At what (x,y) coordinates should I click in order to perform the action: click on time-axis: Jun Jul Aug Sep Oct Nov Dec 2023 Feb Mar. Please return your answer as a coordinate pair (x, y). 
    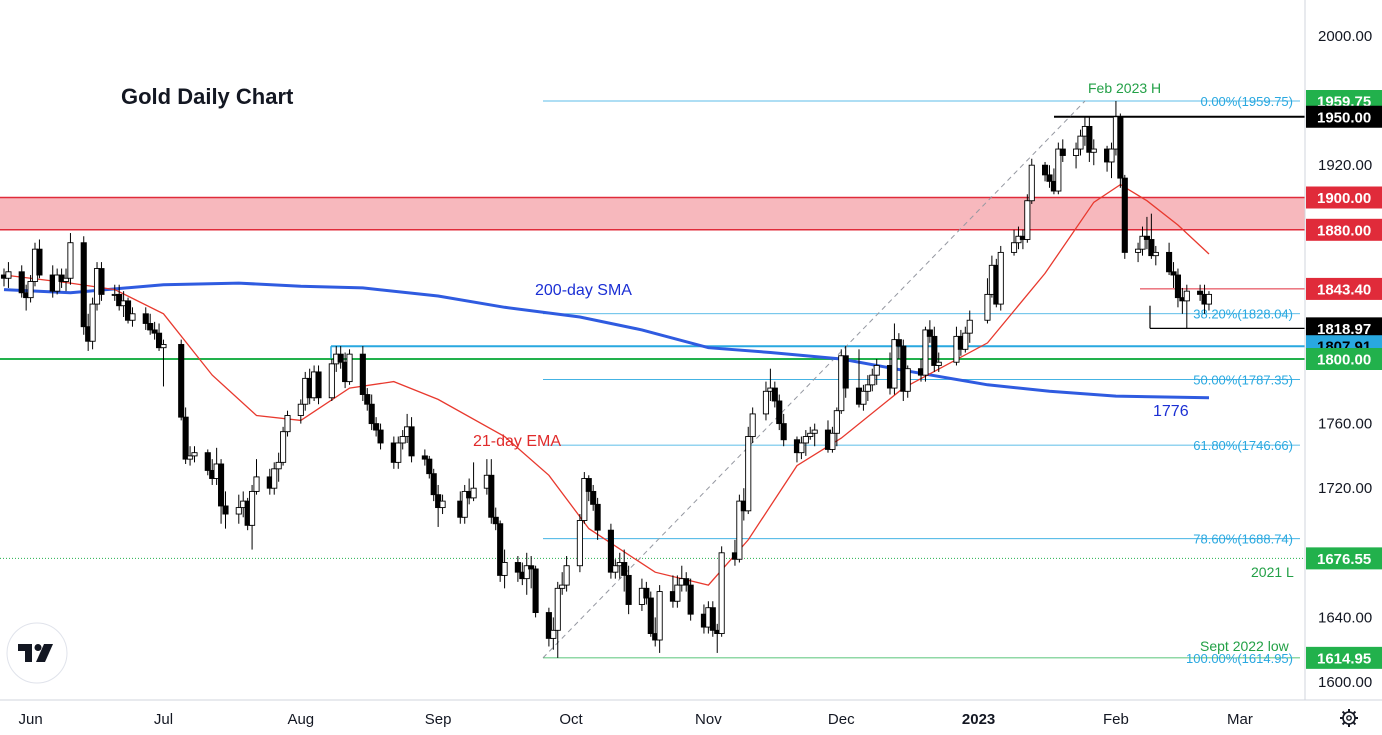
    Looking at the image, I should click on (635, 719).